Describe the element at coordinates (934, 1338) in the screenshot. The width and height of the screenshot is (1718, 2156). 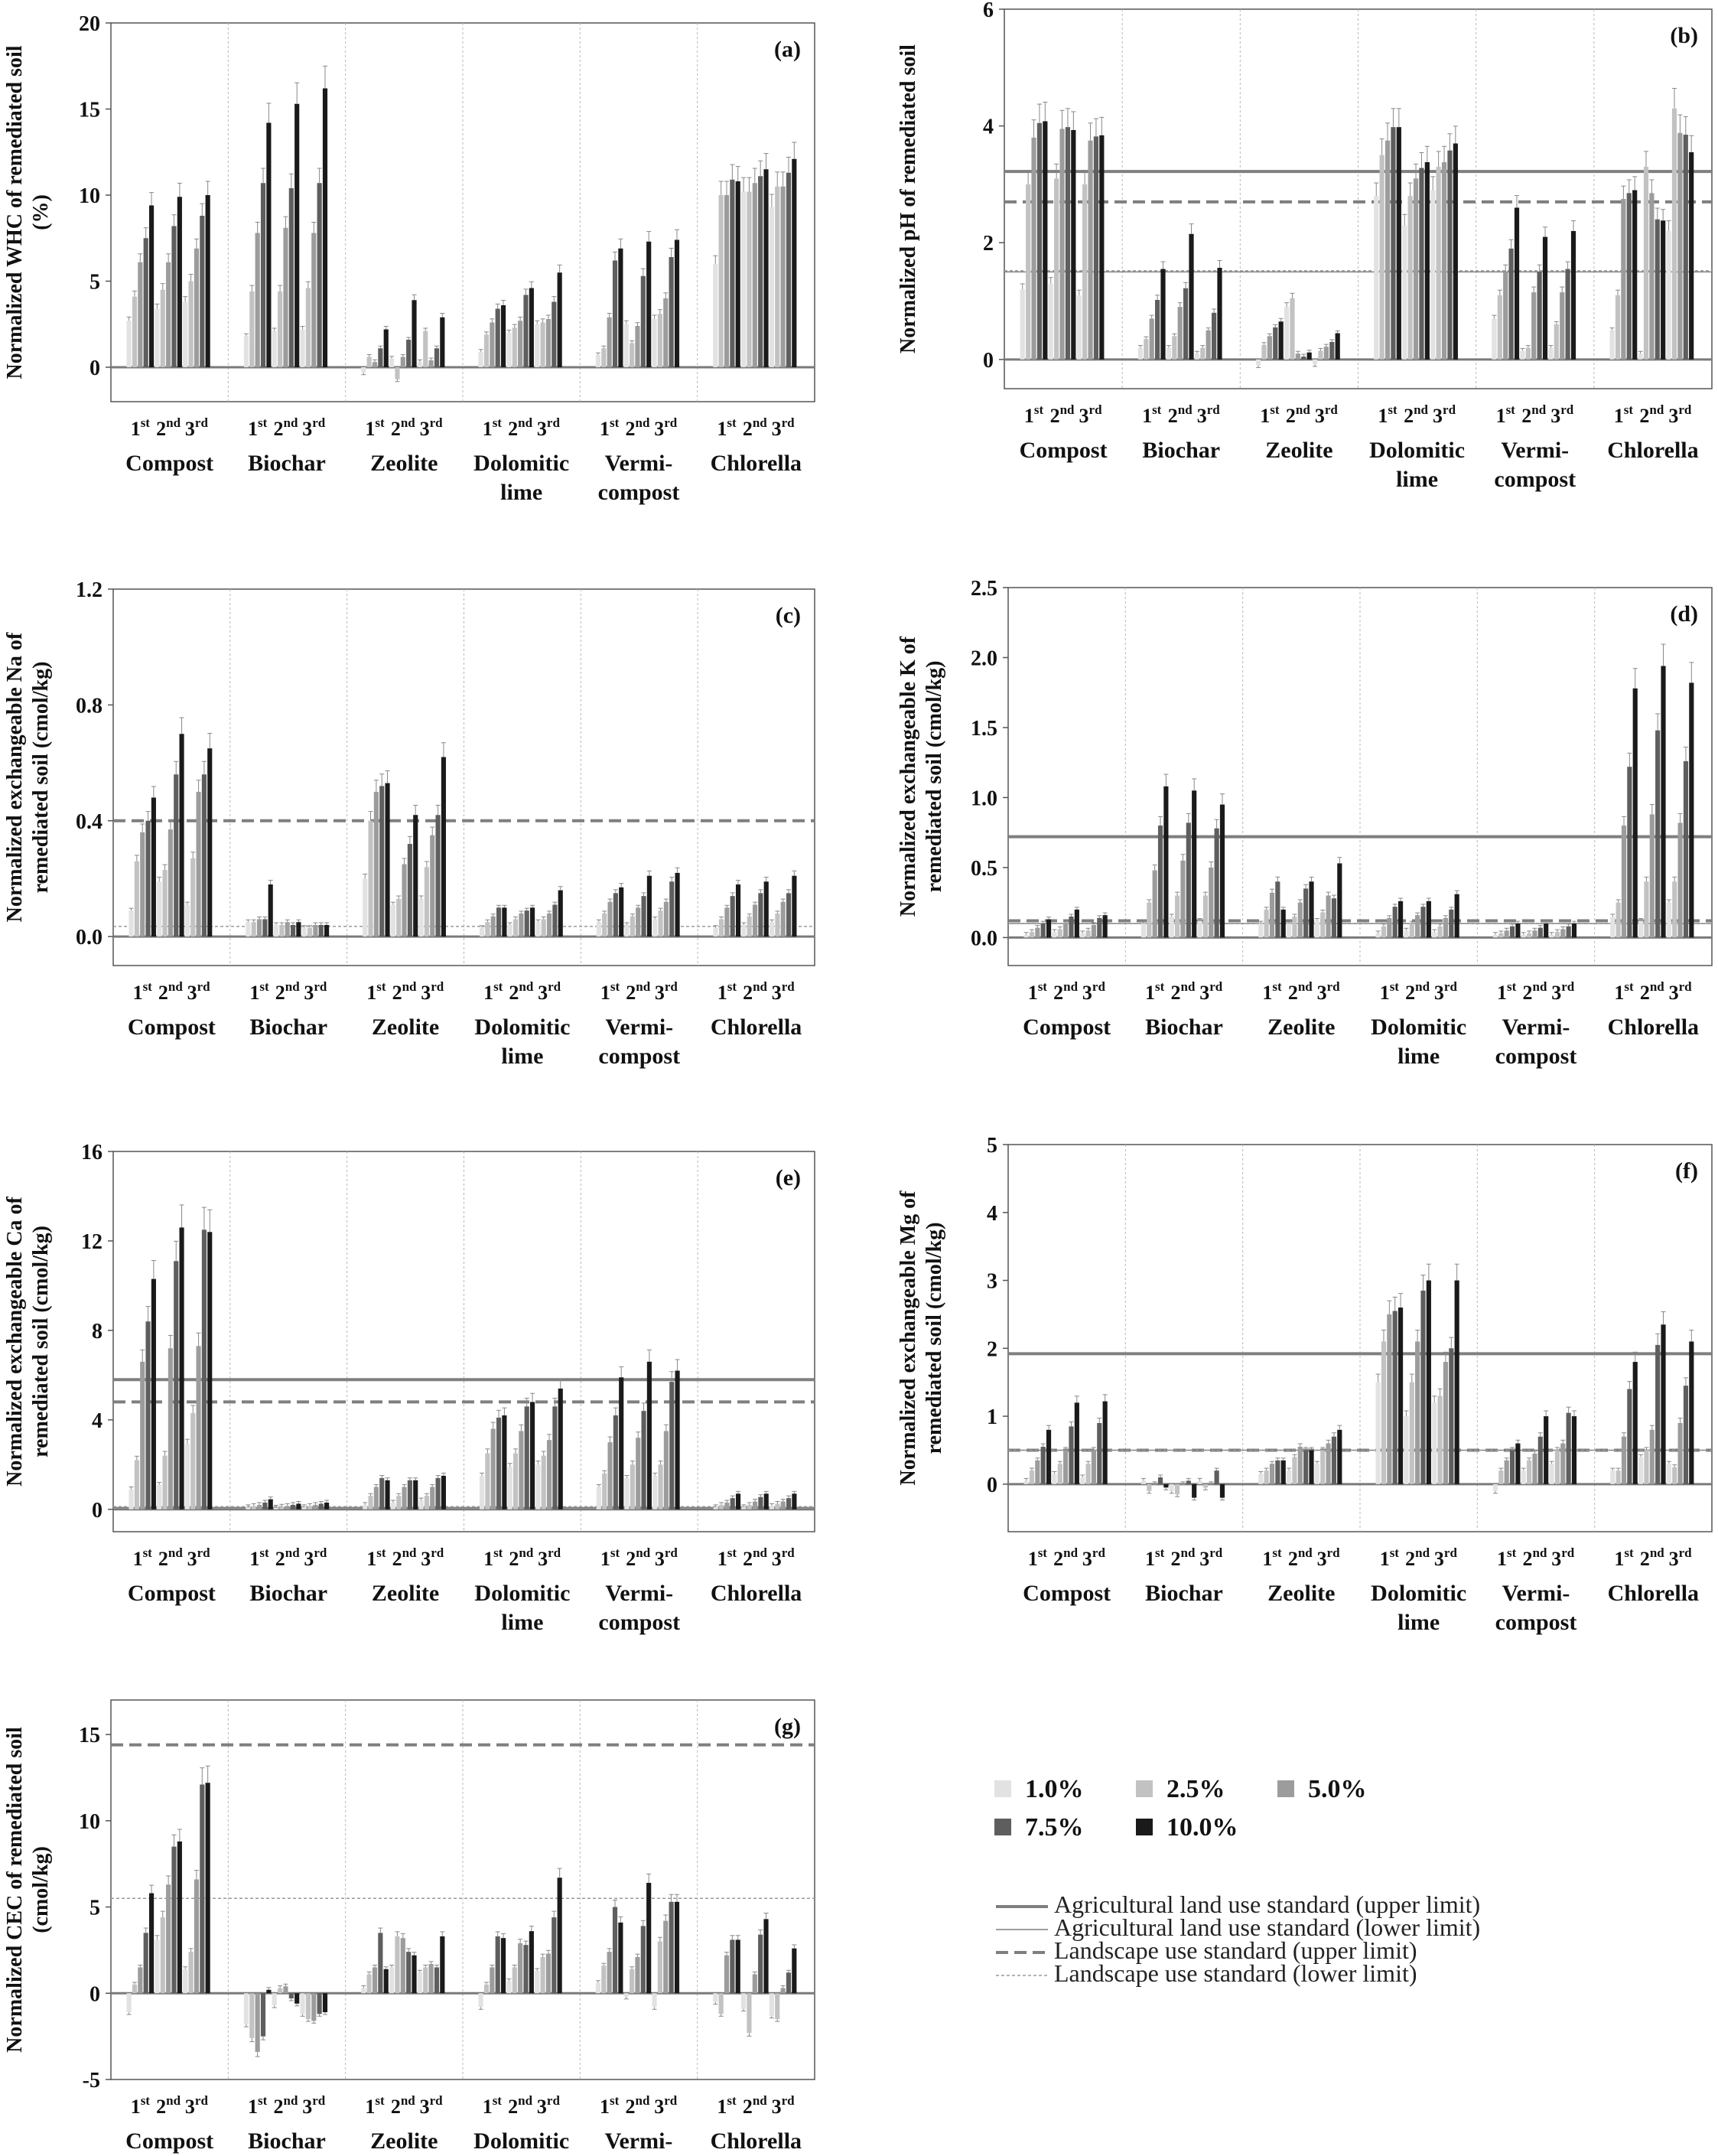
I see `y-axis-label-line: remediated soil (cmol/kg)` at that location.